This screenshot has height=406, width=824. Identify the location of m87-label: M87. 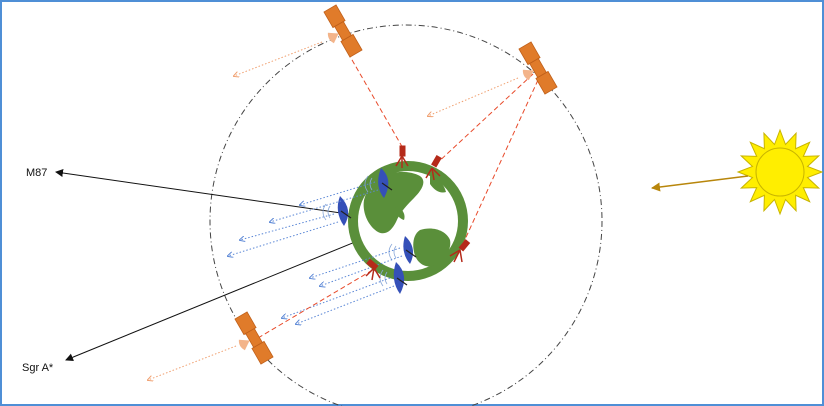
(36, 173).